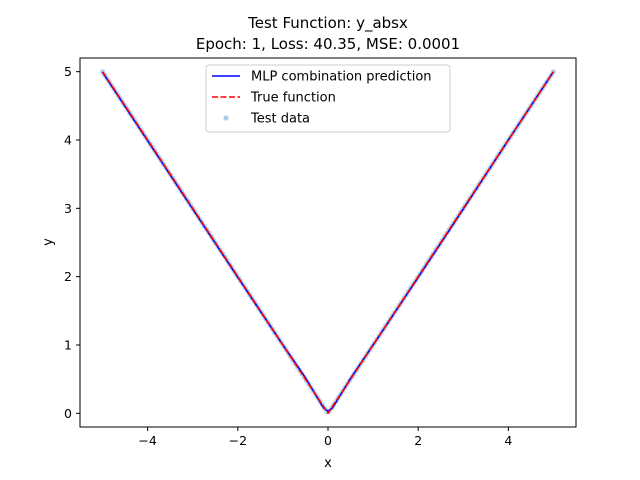 Image resolution: width=640 pixels, height=480 pixels. What do you see at coordinates (68, 208) in the screenshot?
I see `y-tick-label: 3` at bounding box center [68, 208].